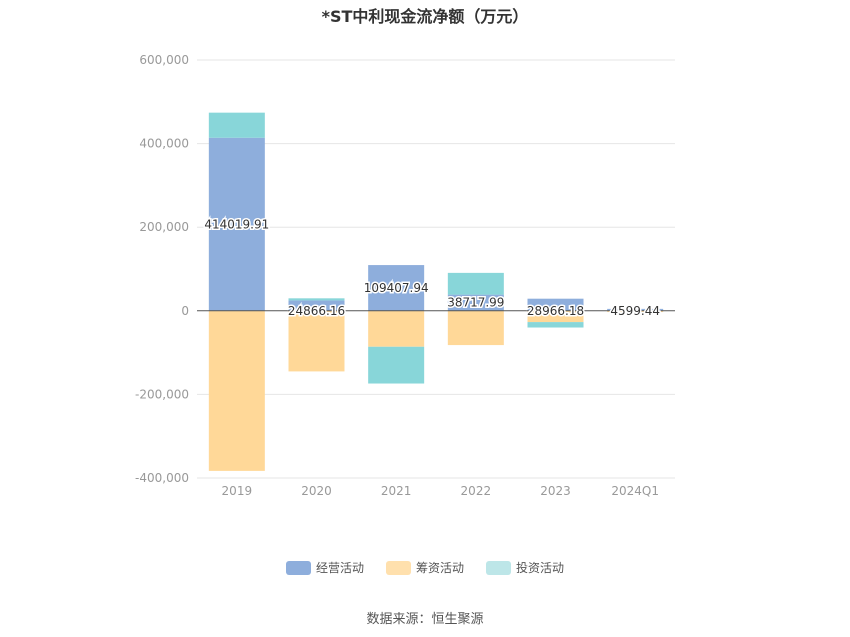 The height and width of the screenshot is (637, 850). What do you see at coordinates (396, 491) in the screenshot?
I see `x-tick-label: 2021` at bounding box center [396, 491].